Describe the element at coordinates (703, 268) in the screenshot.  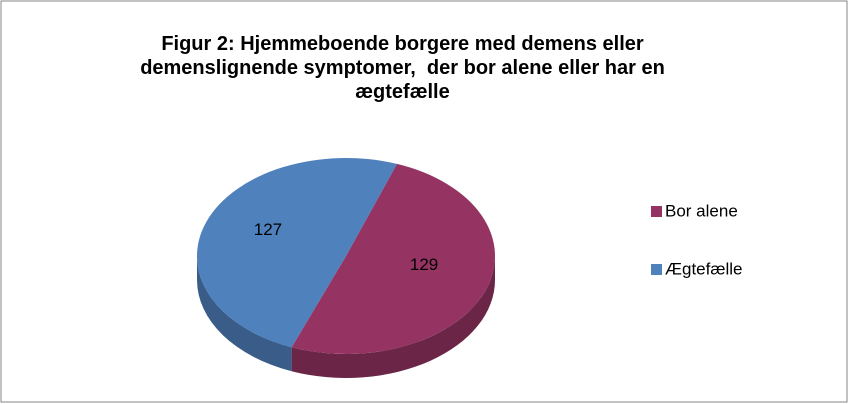
I see `legend-label: Ægtefælle` at that location.